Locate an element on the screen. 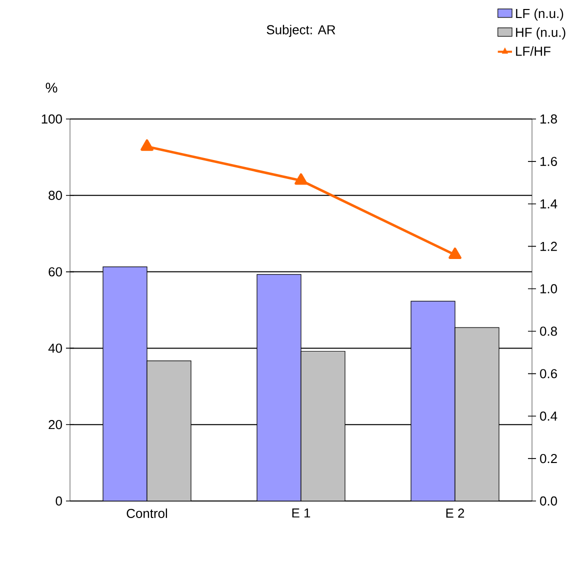 The height and width of the screenshot is (575, 576). y-tick-label: 40 is located at coordinates (55, 348).